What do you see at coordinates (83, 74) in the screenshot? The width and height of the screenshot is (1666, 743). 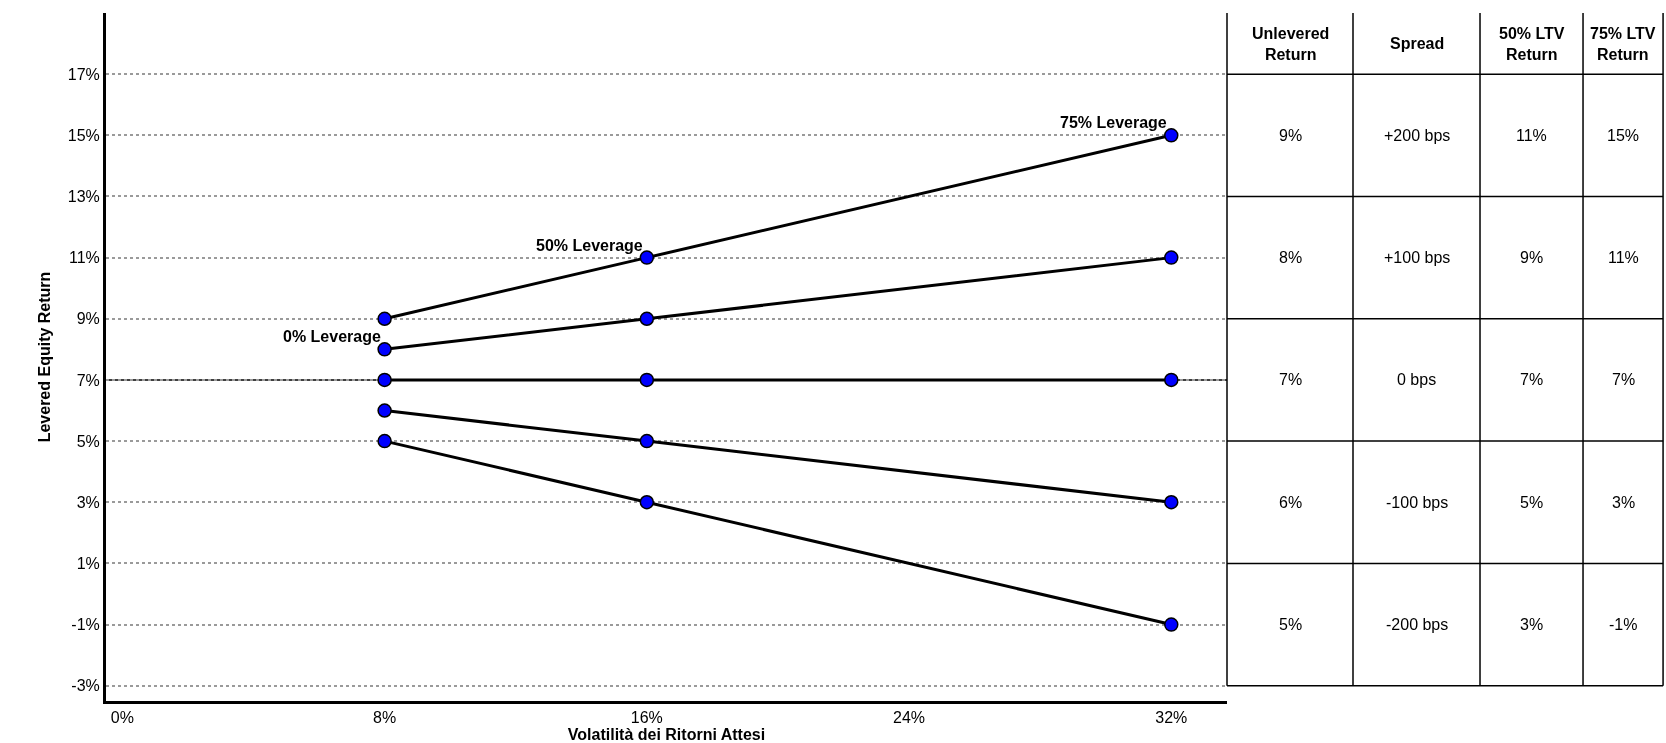 I see `y-tick-label: 17%` at bounding box center [83, 74].